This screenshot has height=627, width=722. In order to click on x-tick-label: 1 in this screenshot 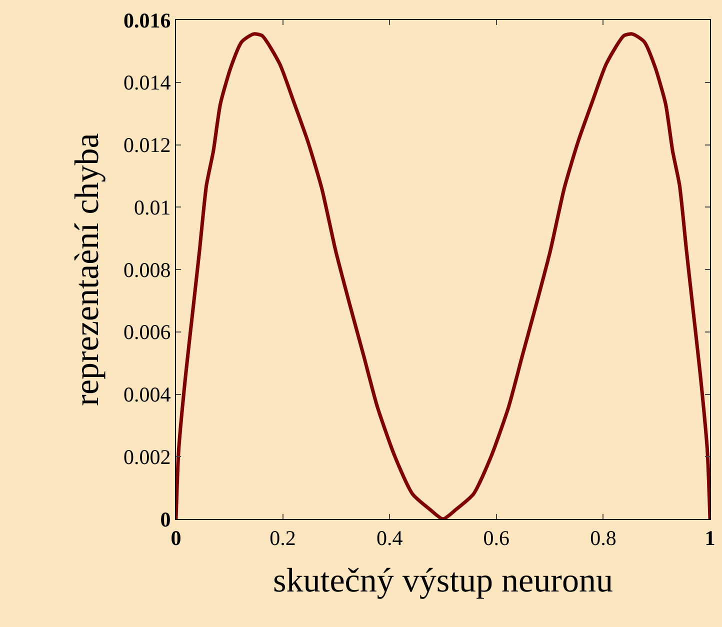, I will do `click(710, 538)`.